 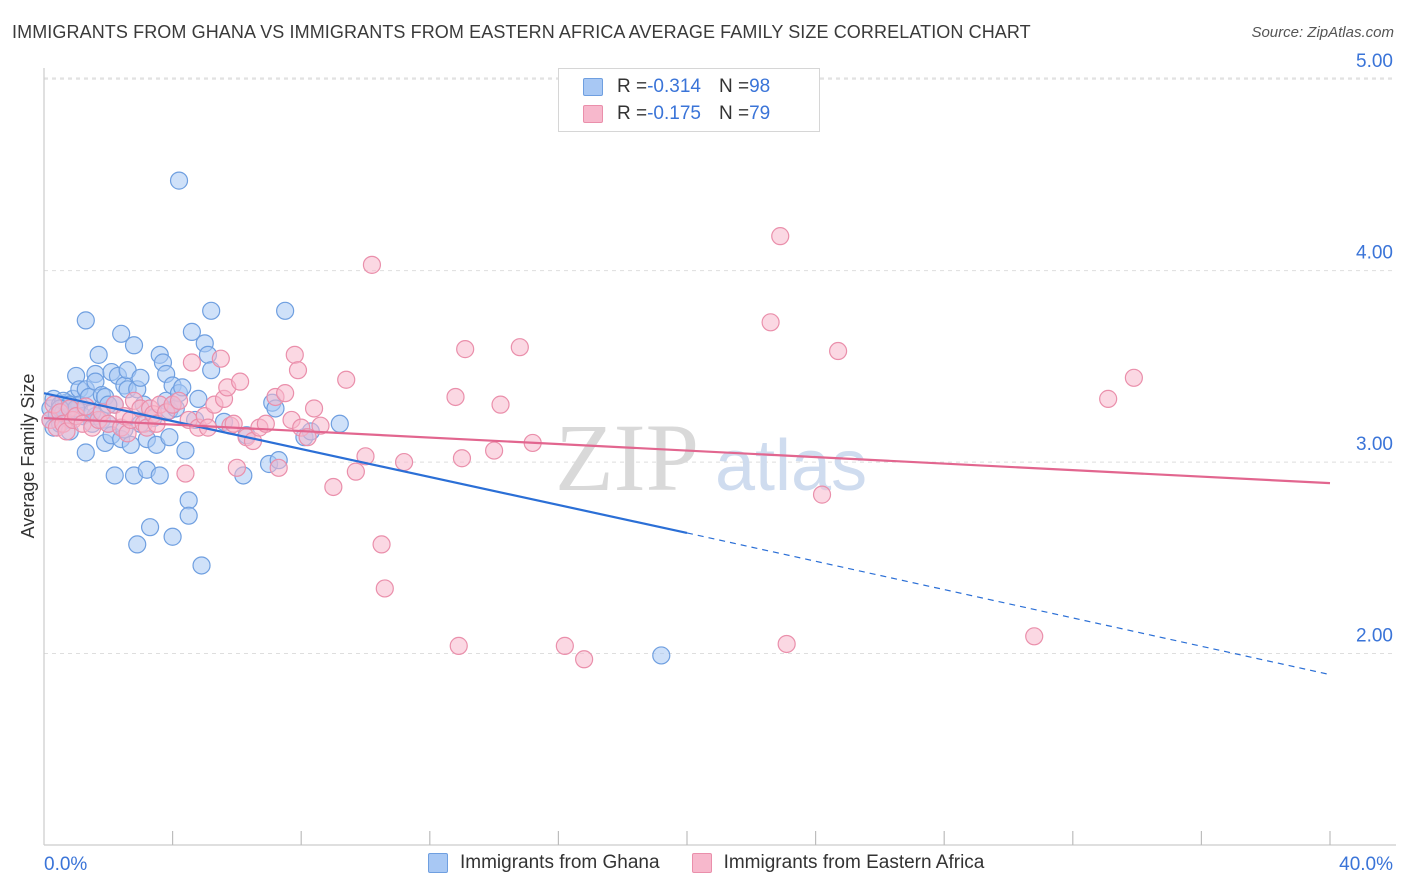 What do you see at coordinates (760, 86) in the screenshot?
I see `legend-n-value-ghana: 98` at bounding box center [760, 86].